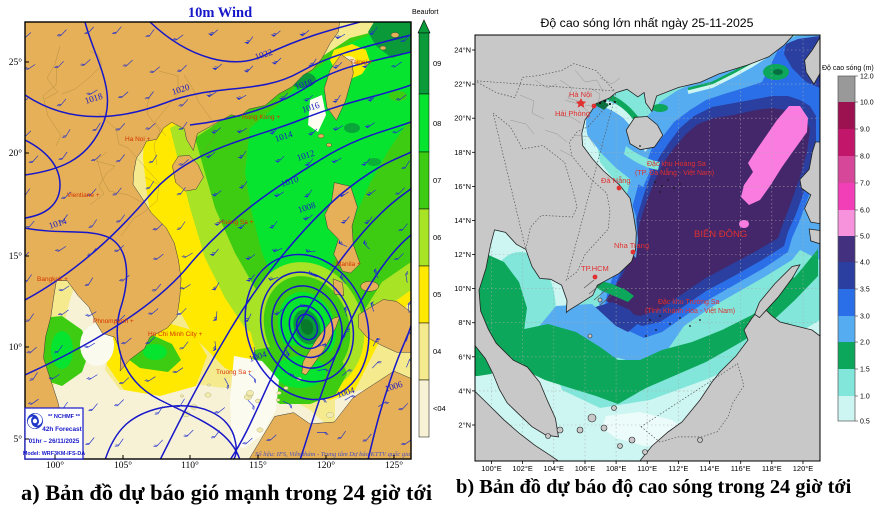 Image resolution: width=886 pixels, height=516 pixels. What do you see at coordinates (462, 118) in the screenshot?
I see `svg-text: 20°N` at bounding box center [462, 118].